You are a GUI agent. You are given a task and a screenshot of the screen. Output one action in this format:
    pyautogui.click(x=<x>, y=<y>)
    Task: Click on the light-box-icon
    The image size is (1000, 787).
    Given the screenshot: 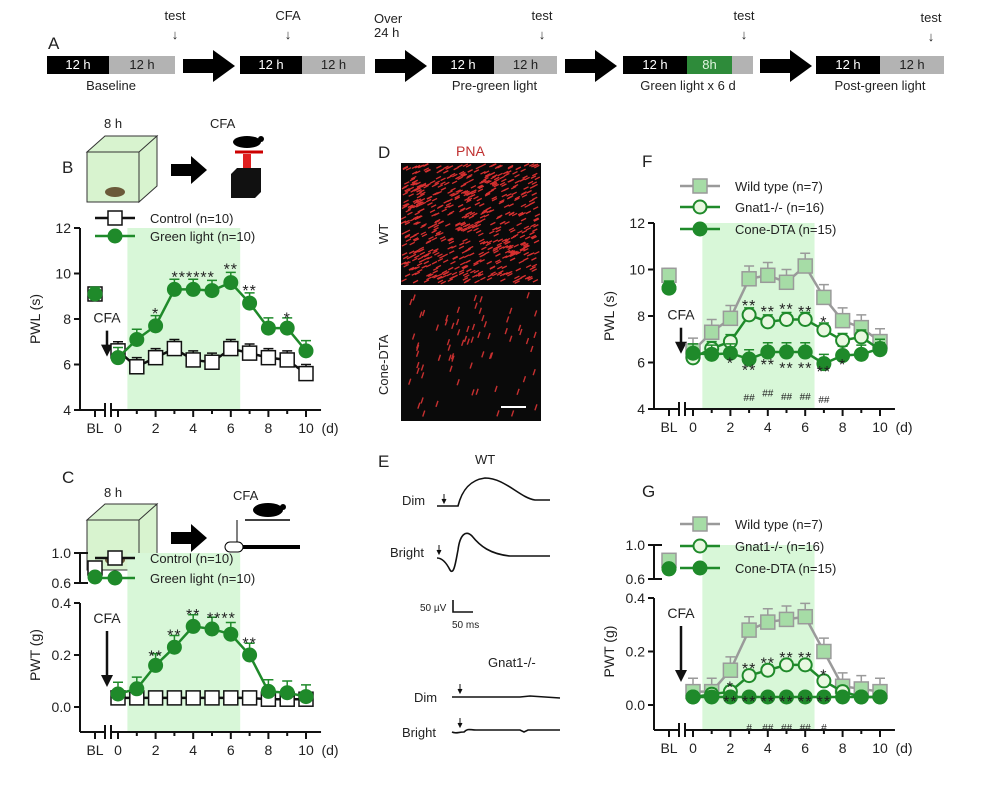 What is the action you would take?
    pyautogui.click(x=122, y=169)
    